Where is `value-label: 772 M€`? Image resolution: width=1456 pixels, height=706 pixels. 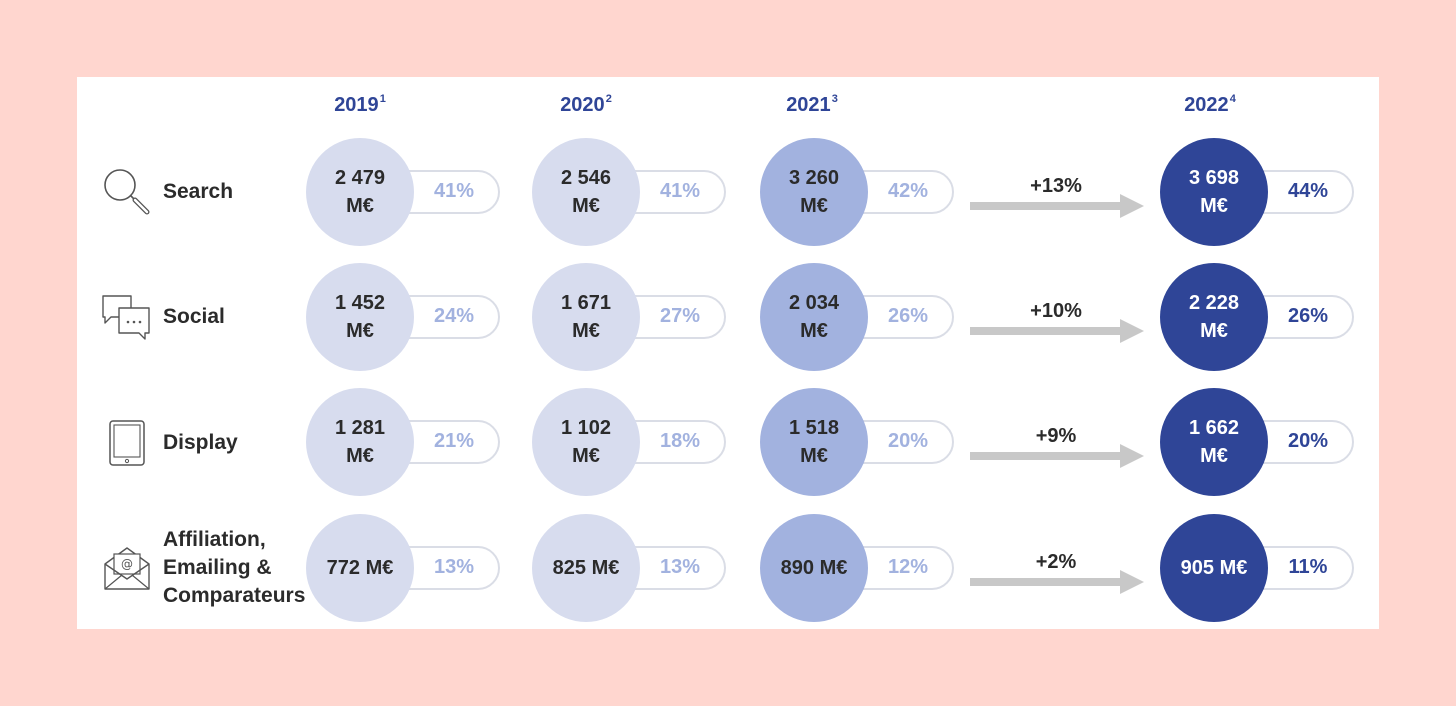
value-label: 772 M€ is located at coordinates (360, 568).